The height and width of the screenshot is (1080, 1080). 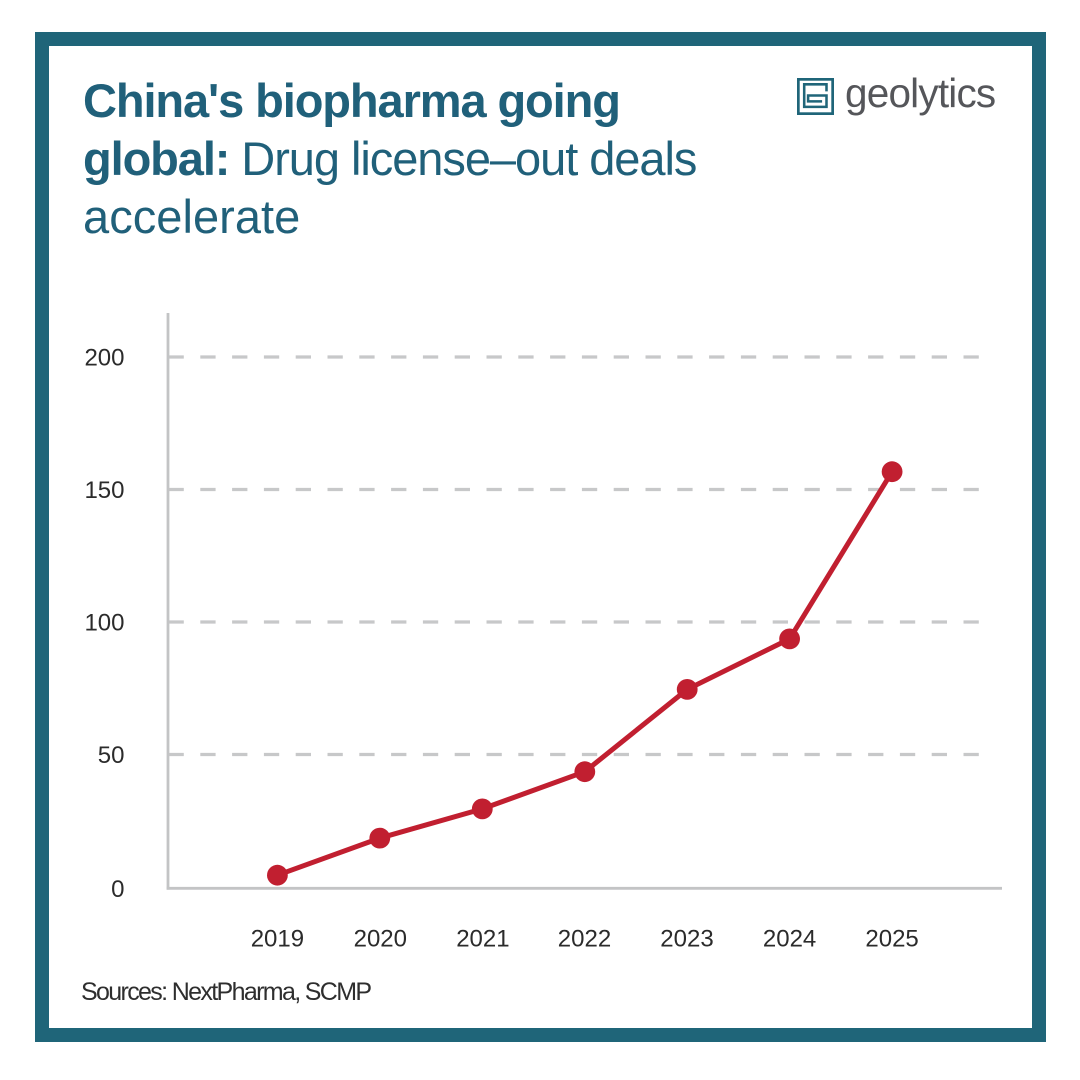 What do you see at coordinates (277, 939) in the screenshot?
I see `svg-text: 2019` at bounding box center [277, 939].